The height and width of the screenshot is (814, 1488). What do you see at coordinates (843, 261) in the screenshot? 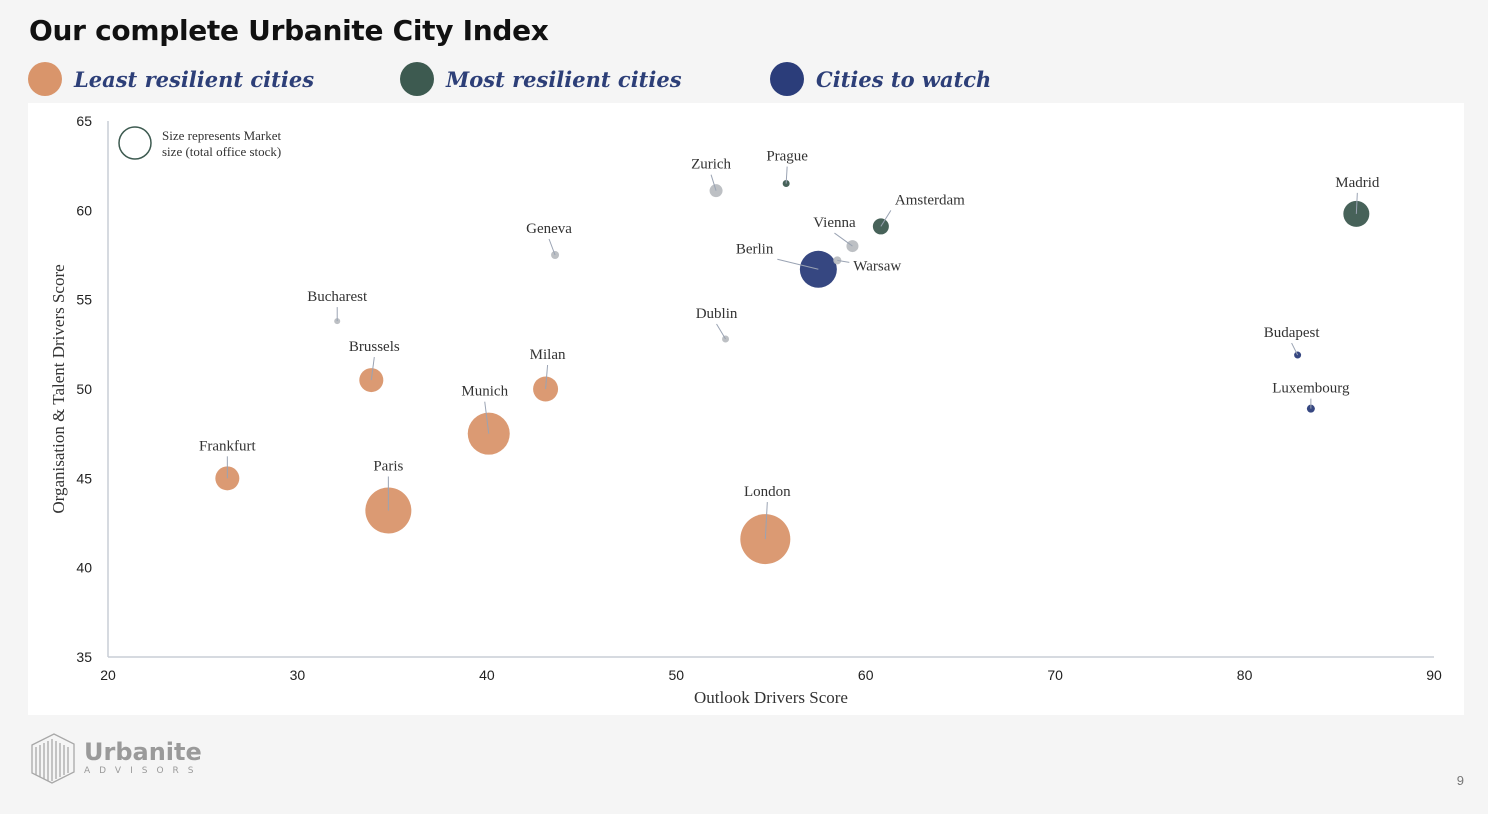
I see `leader-warsaw` at bounding box center [843, 261].